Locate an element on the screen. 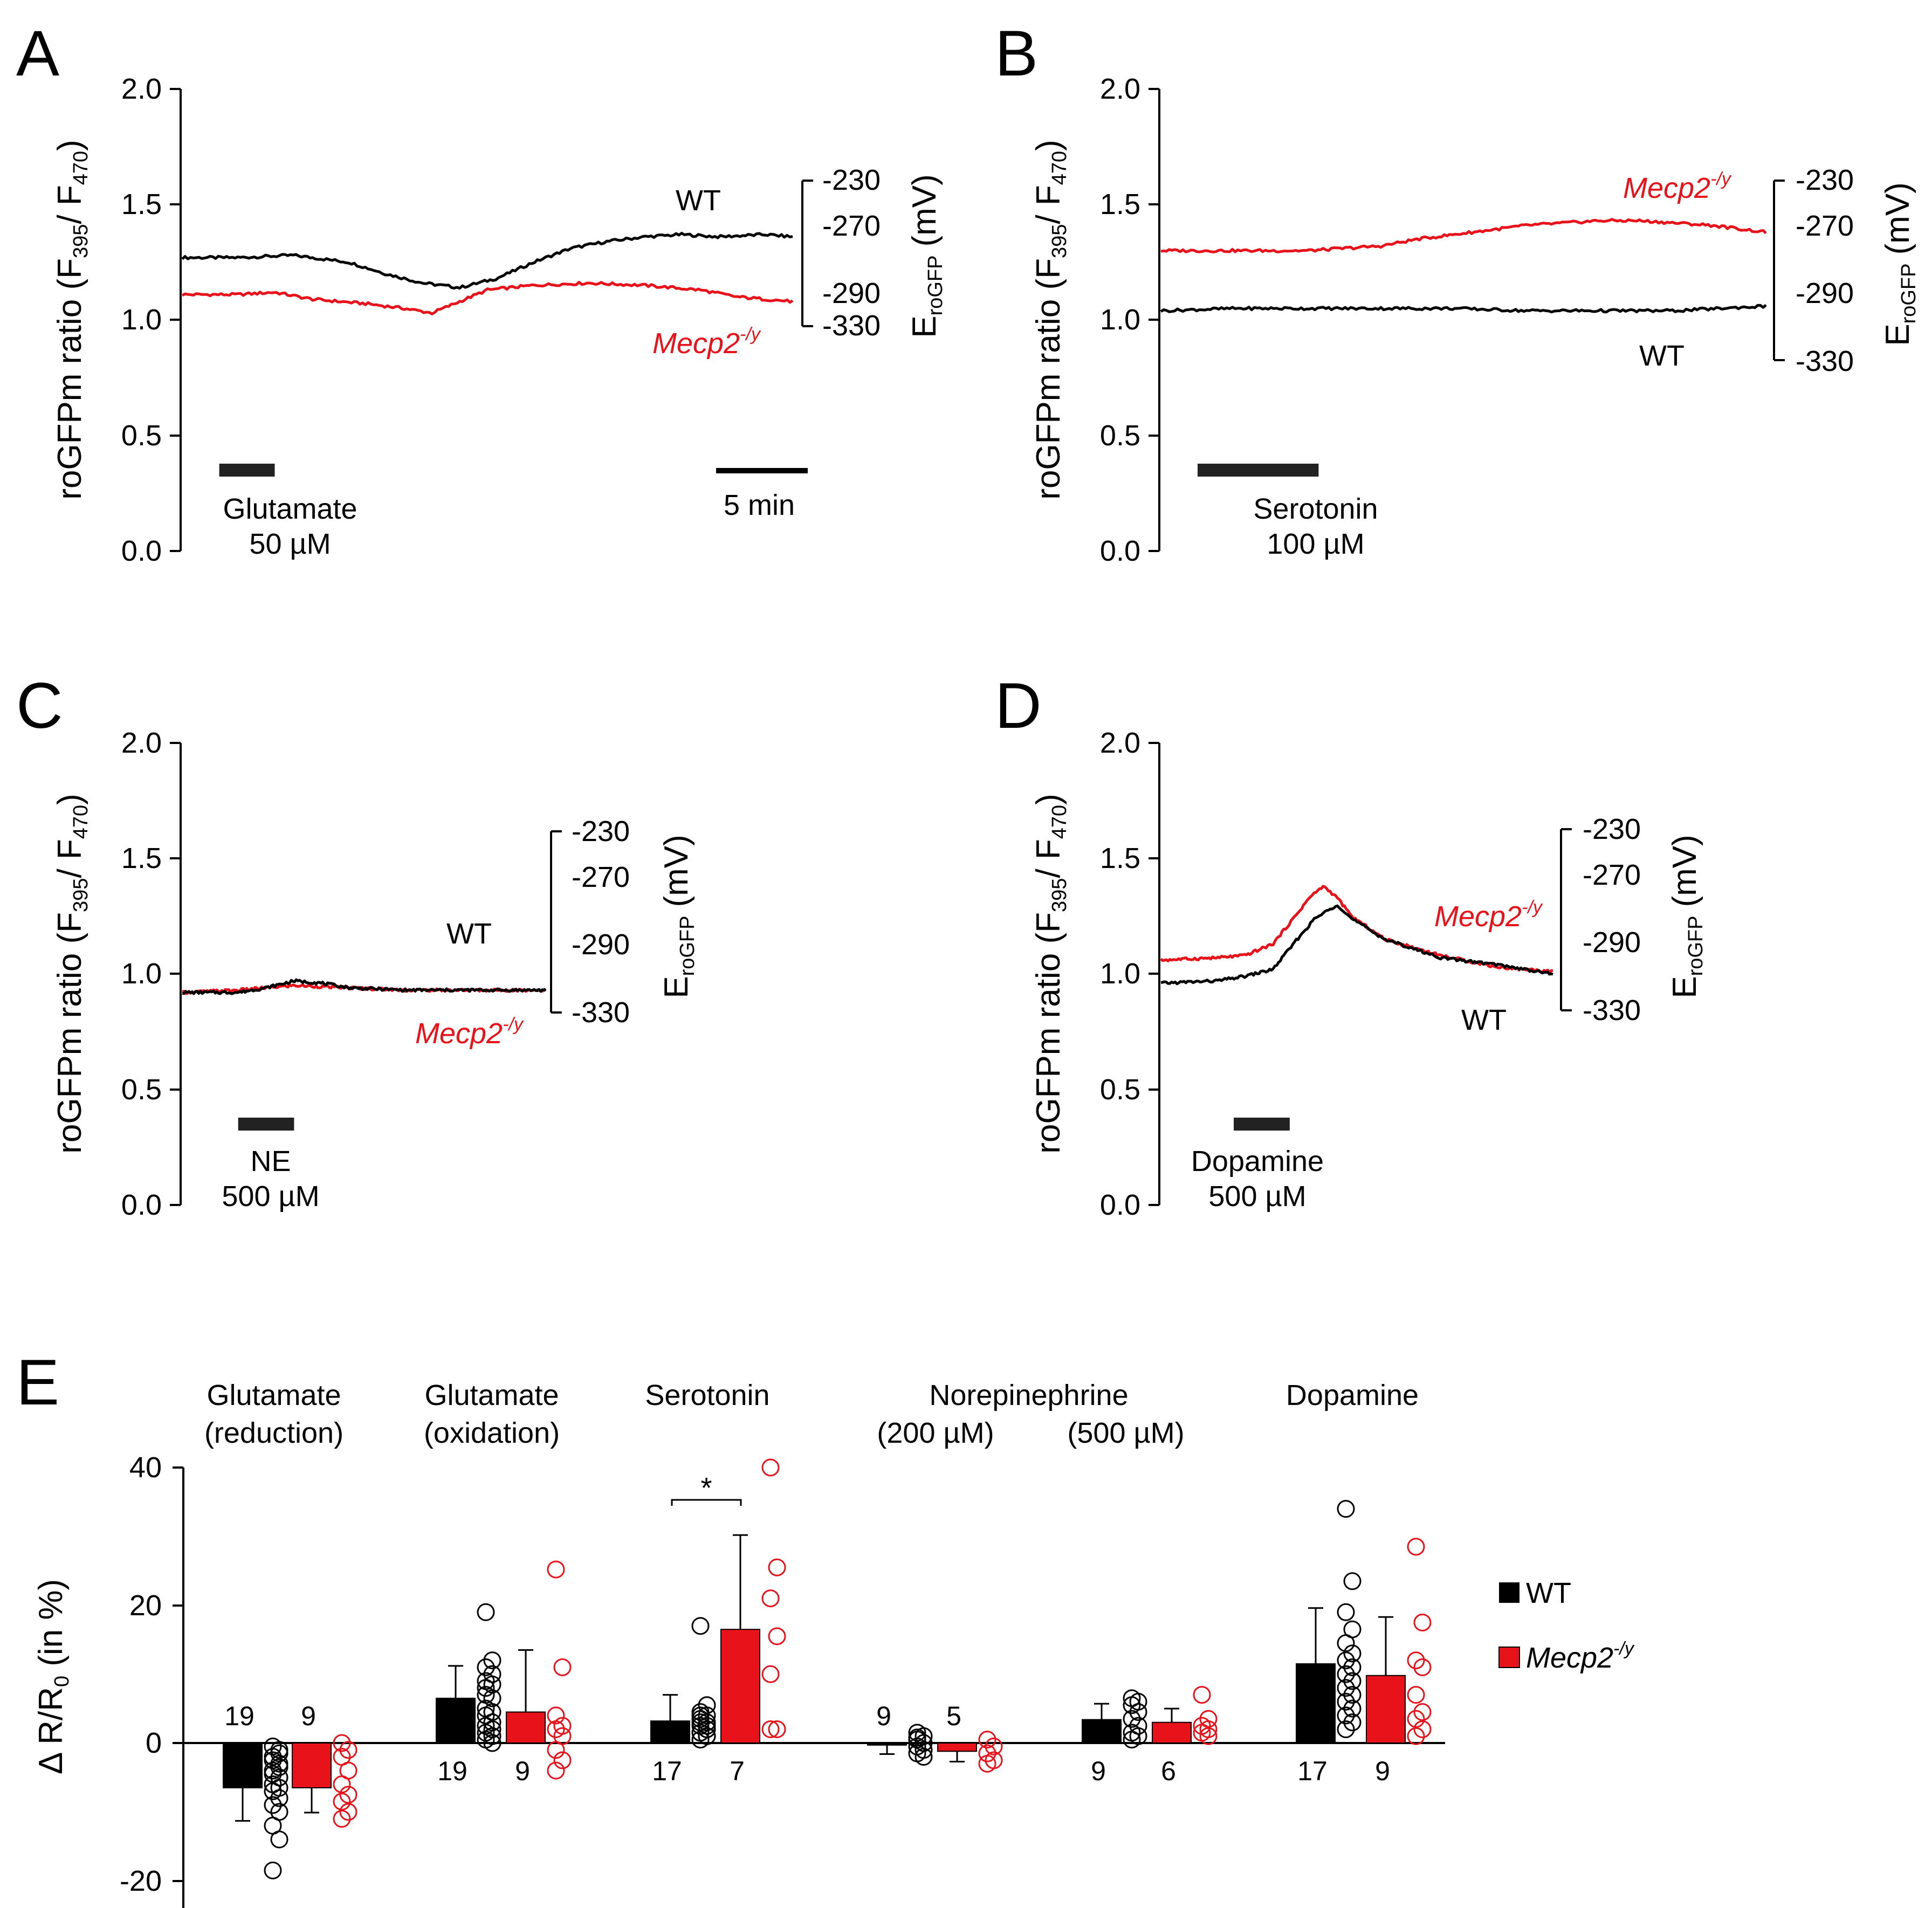  n-label-wt: 17 is located at coordinates (1312, 1771).